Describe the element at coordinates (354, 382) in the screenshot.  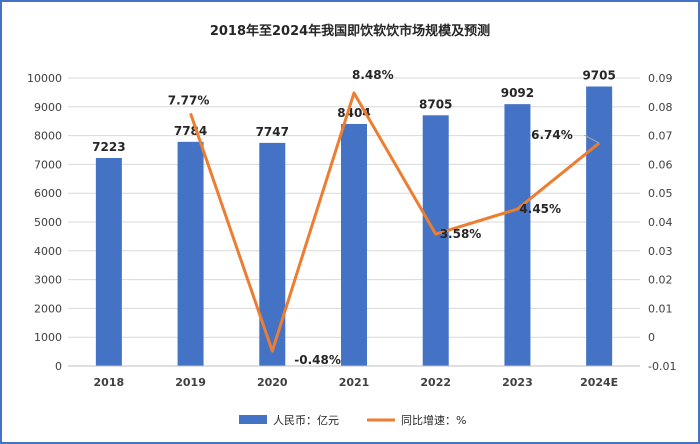
I see `x-tick-label: 2021` at that location.